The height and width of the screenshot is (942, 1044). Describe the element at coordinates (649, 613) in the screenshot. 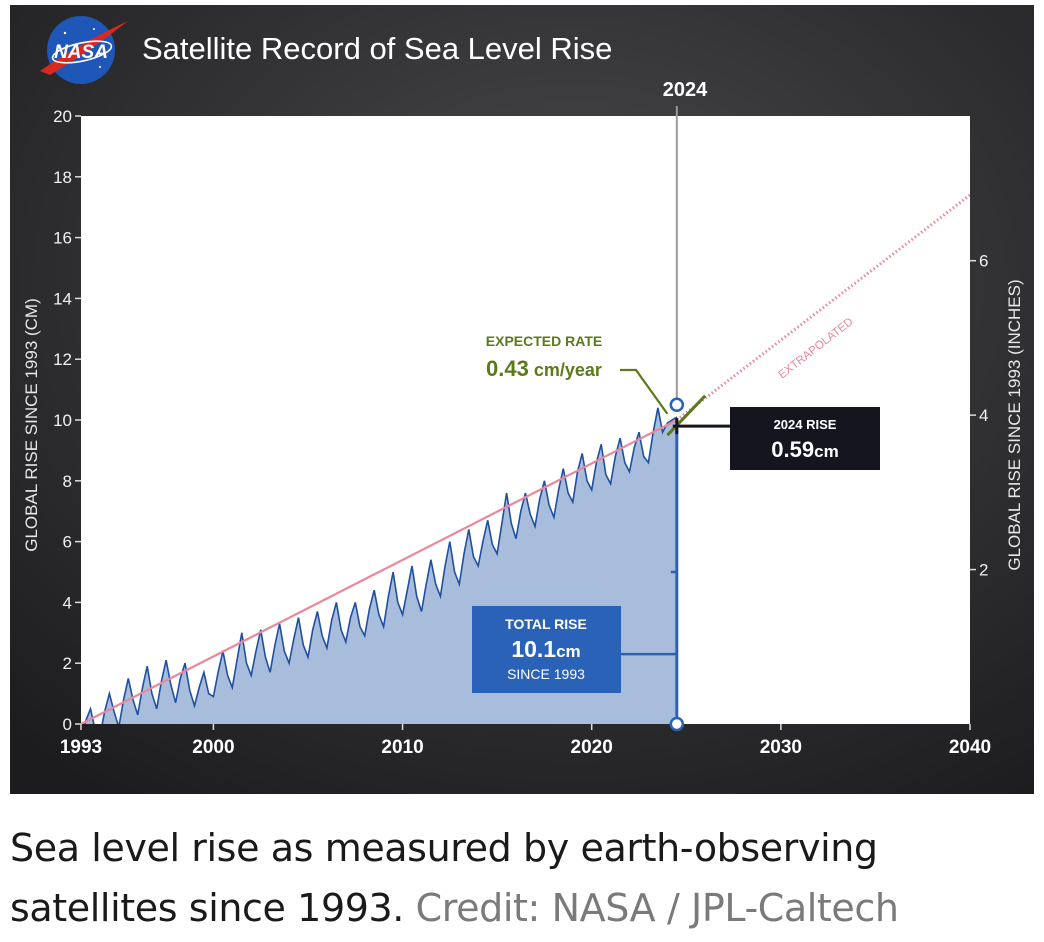

I see `total-rise-leader` at that location.